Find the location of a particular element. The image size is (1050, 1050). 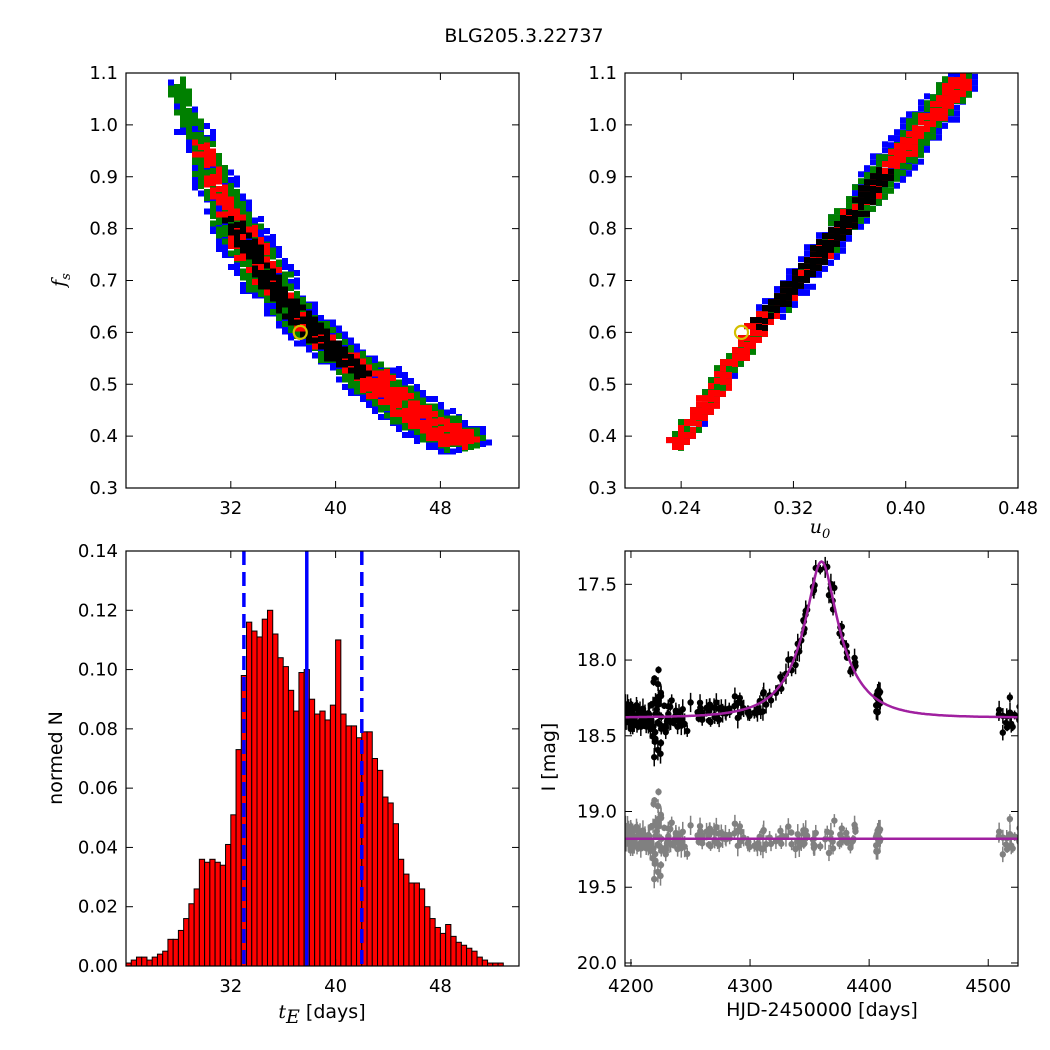

y-tick-label: 0.02 is located at coordinates (98, 907).